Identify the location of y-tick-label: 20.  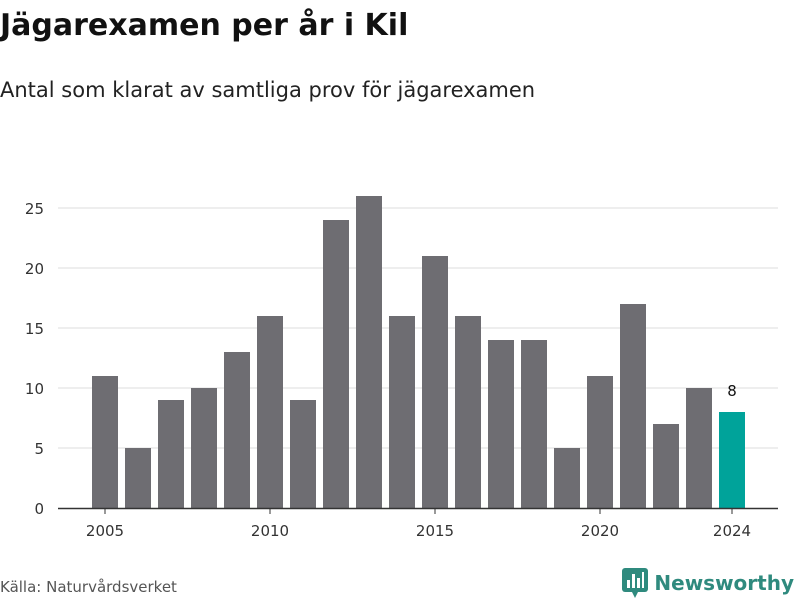
(34, 269).